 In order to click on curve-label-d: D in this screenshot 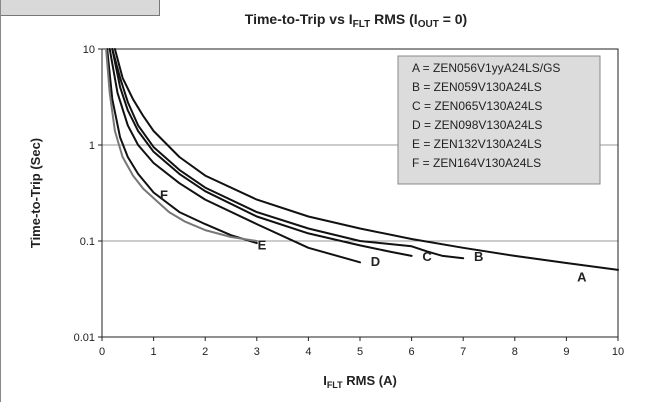, I will do `click(375, 261)`.